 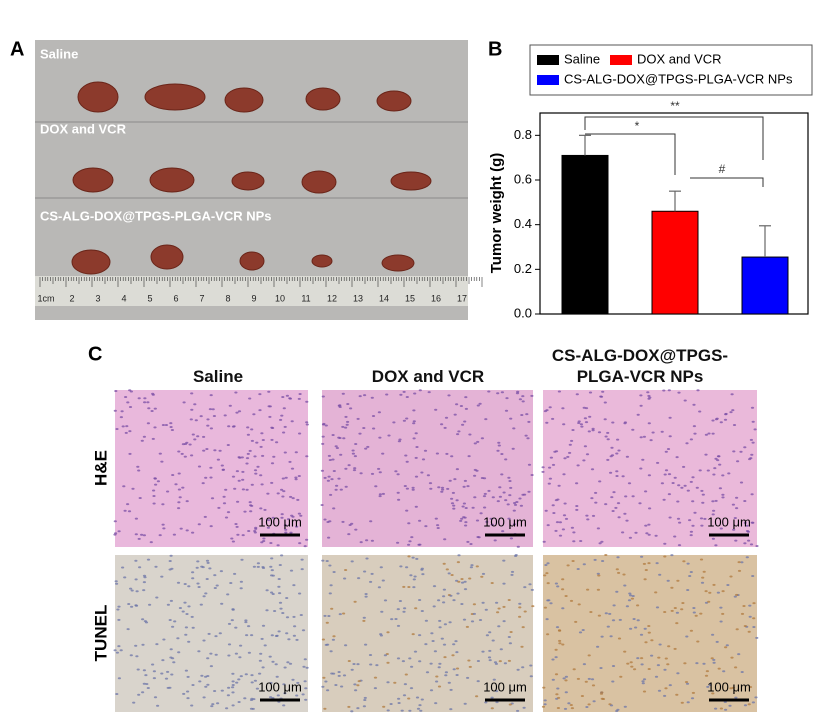 What do you see at coordinates (218, 376) in the screenshot?
I see `column-title: Saline` at bounding box center [218, 376].